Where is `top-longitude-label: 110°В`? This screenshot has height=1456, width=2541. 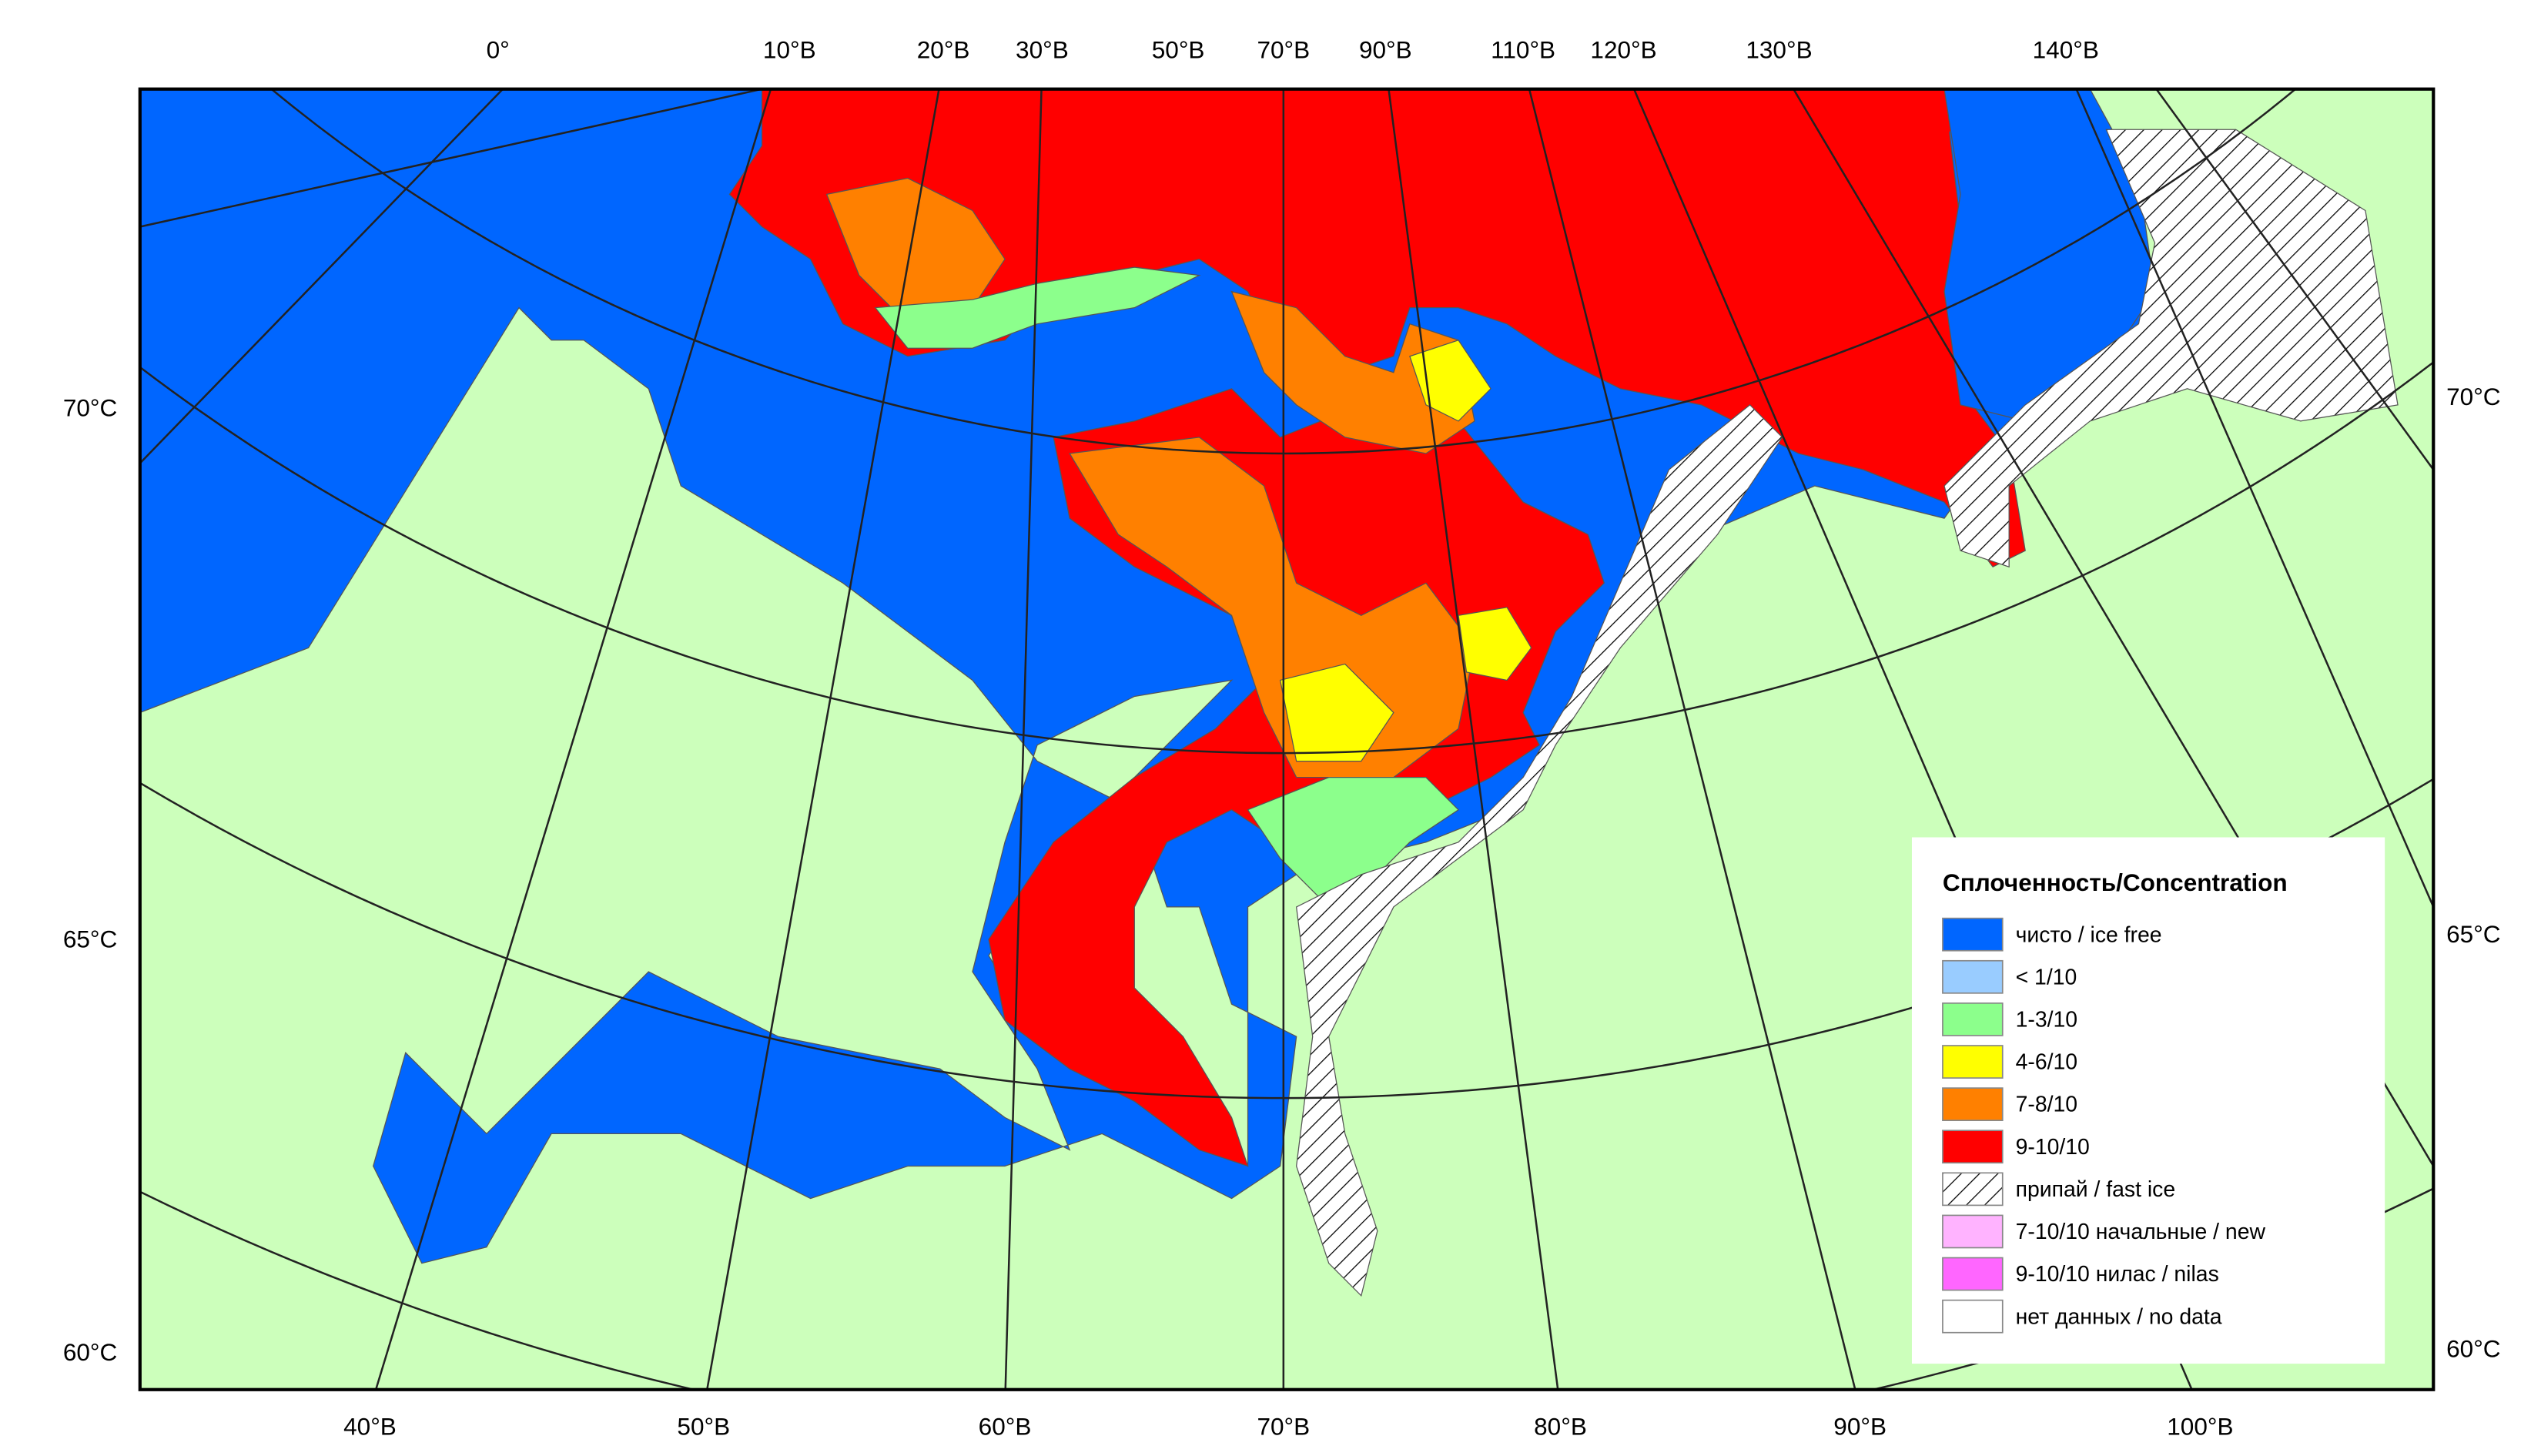 top-longitude-label: 110°В is located at coordinates (1523, 50).